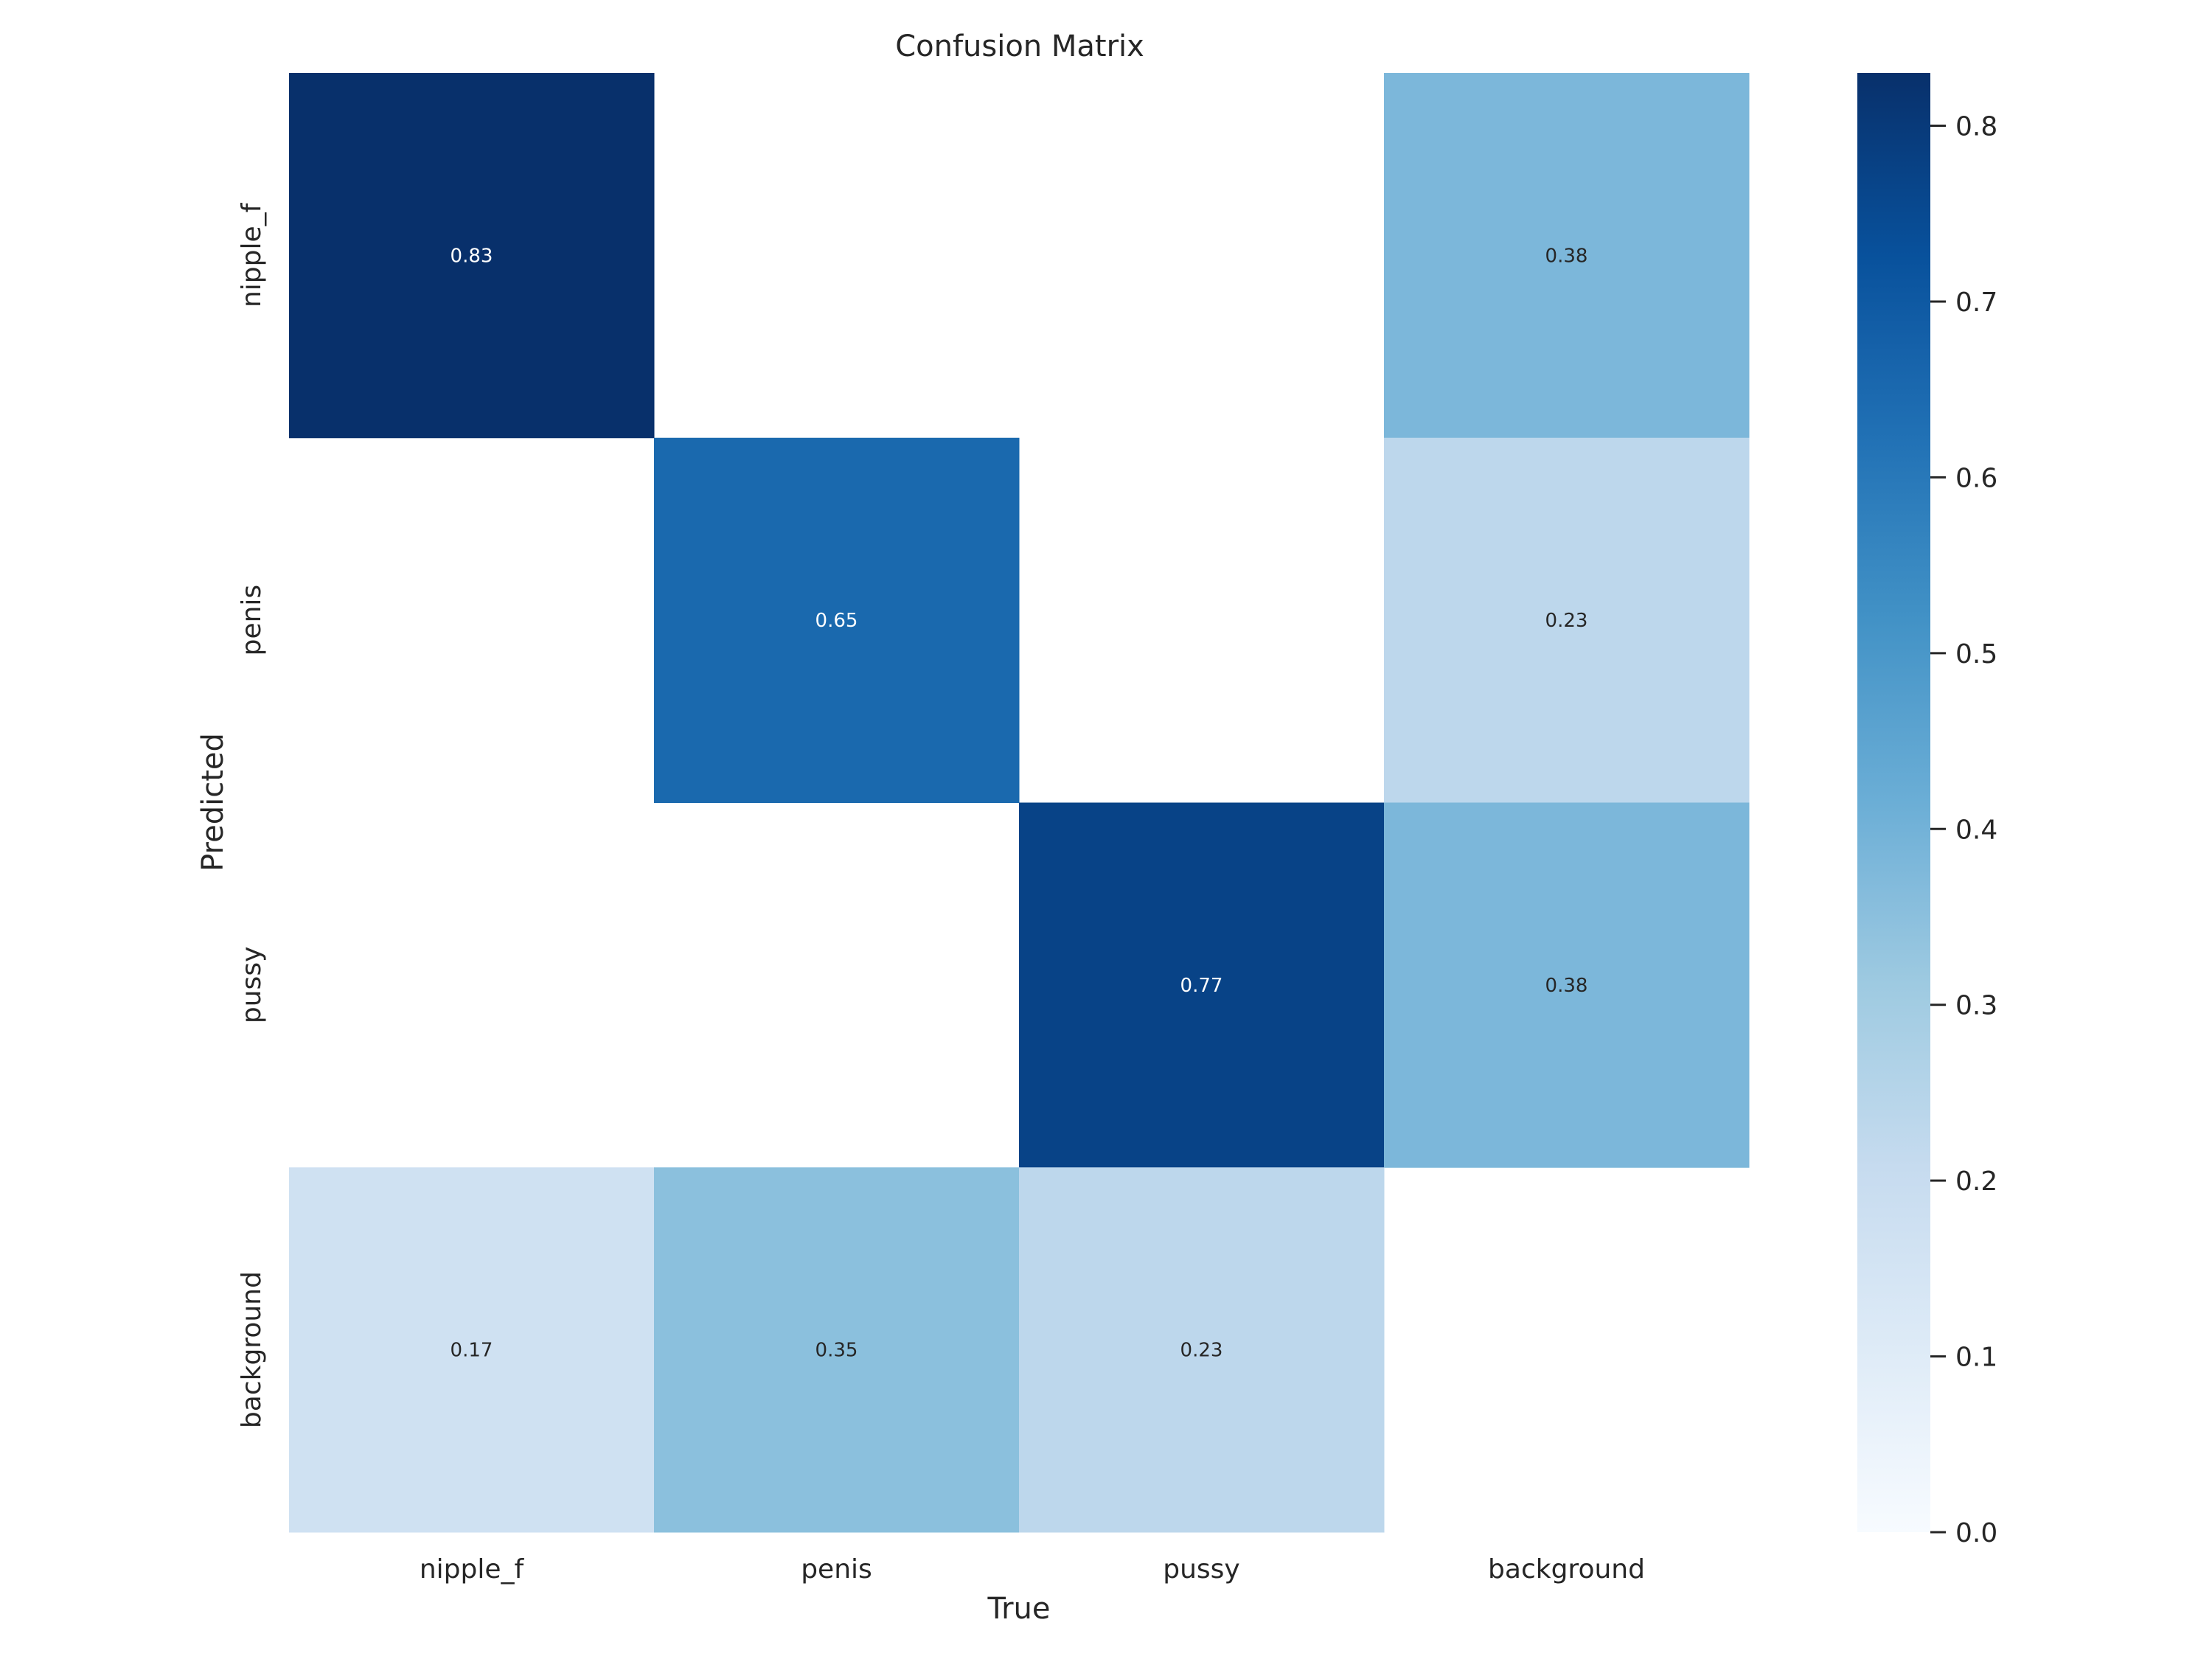  What do you see at coordinates (1019, 46) in the screenshot?
I see `chart-title: Confusion Matrix` at bounding box center [1019, 46].